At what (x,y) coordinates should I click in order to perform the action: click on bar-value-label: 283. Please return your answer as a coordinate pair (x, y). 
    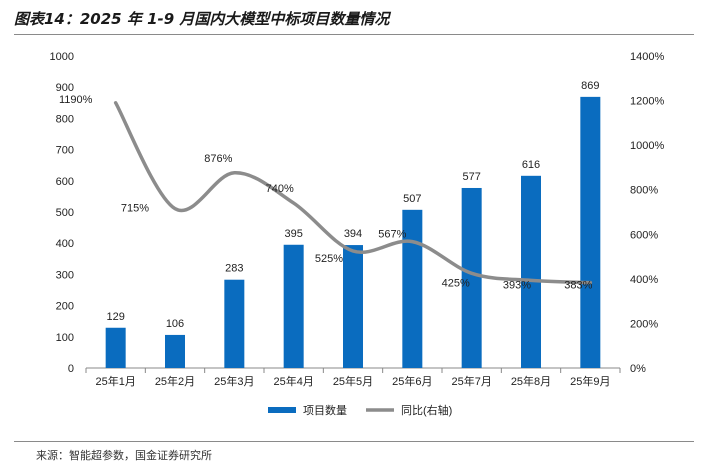
    Looking at the image, I should click on (234, 269).